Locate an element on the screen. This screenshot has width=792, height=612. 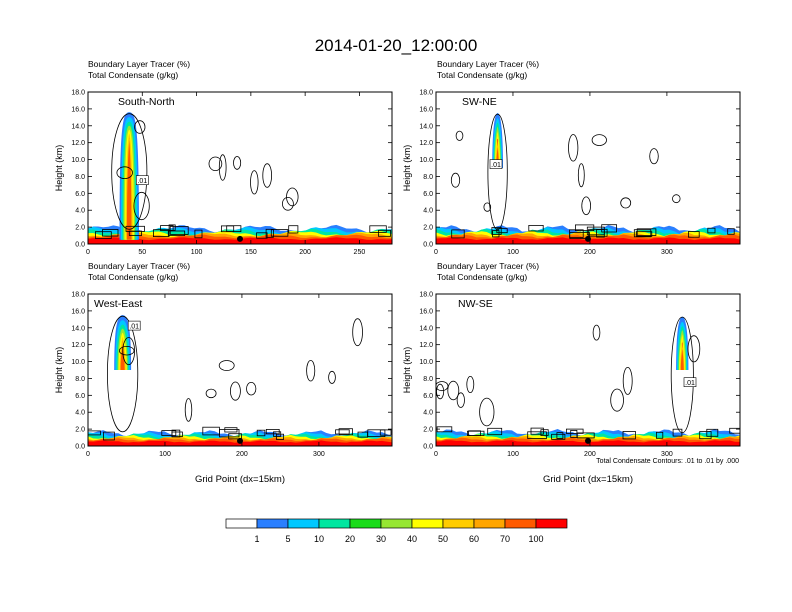
colorbar: 1 5 10 20 30 40 50 60 70 100 is located at coordinates (396, 531).